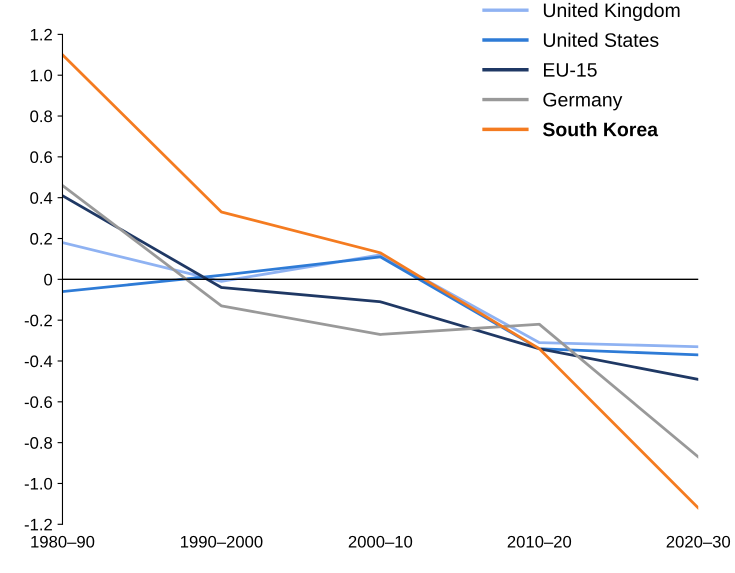 This screenshot has width=735, height=573. Describe the element at coordinates (62, 542) in the screenshot. I see `x-tick-label: 1980–90` at that location.